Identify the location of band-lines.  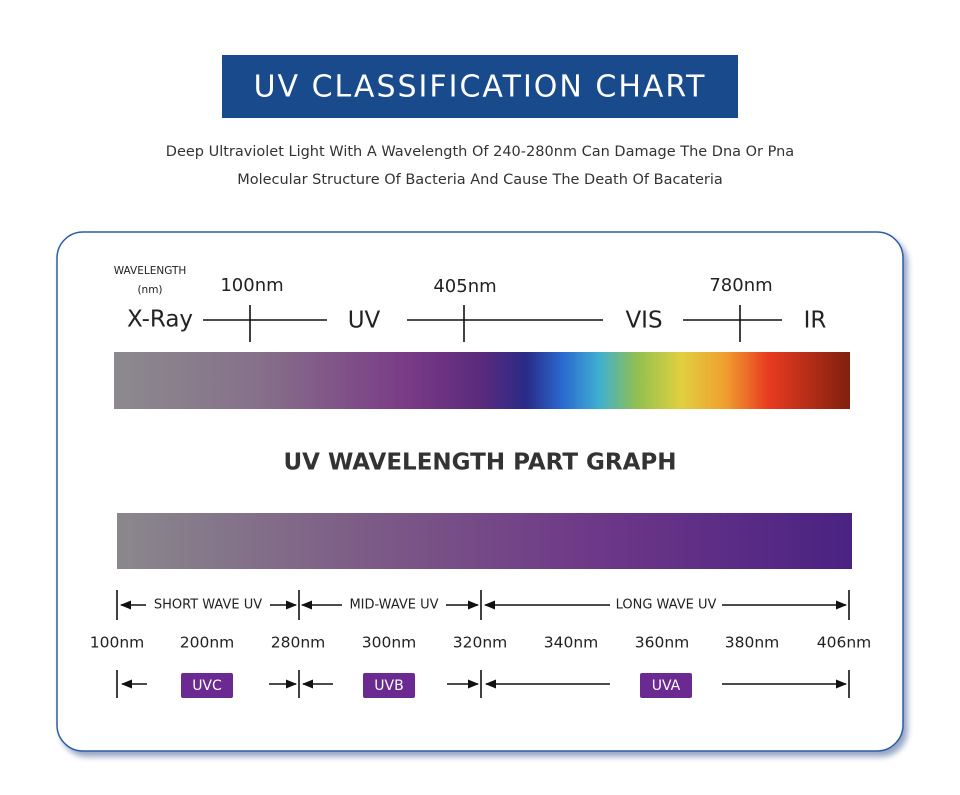
(483, 684).